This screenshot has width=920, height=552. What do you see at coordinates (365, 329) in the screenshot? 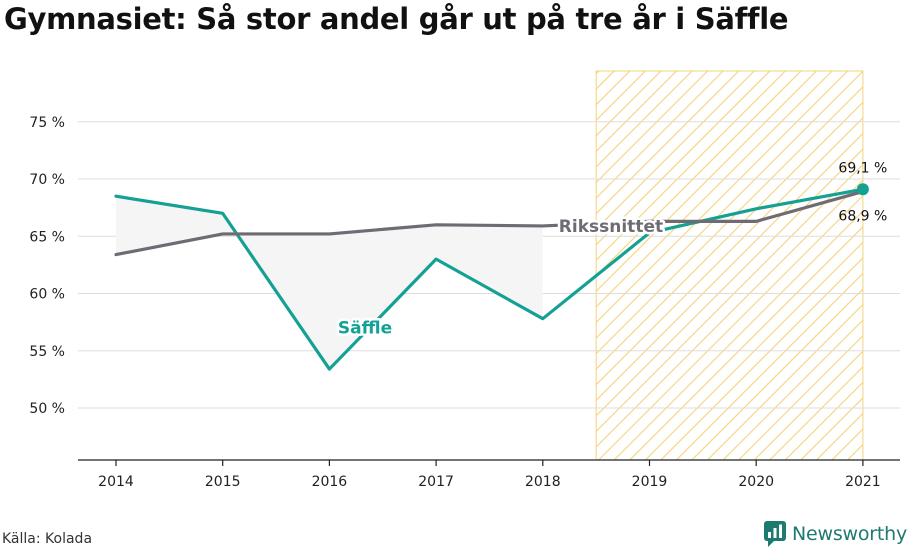
I see `series-label-saffle: Säffle` at bounding box center [365, 329].